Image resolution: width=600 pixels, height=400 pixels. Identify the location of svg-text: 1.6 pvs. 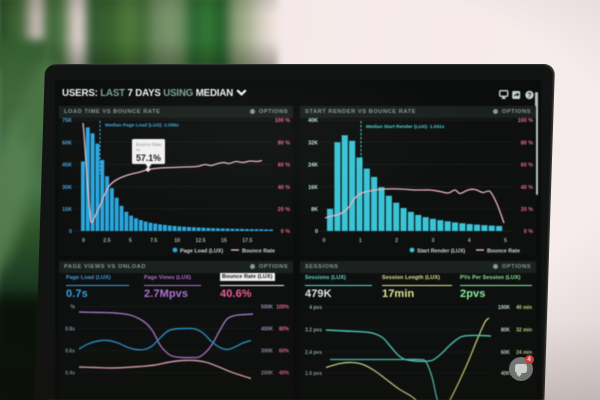
(313, 374).